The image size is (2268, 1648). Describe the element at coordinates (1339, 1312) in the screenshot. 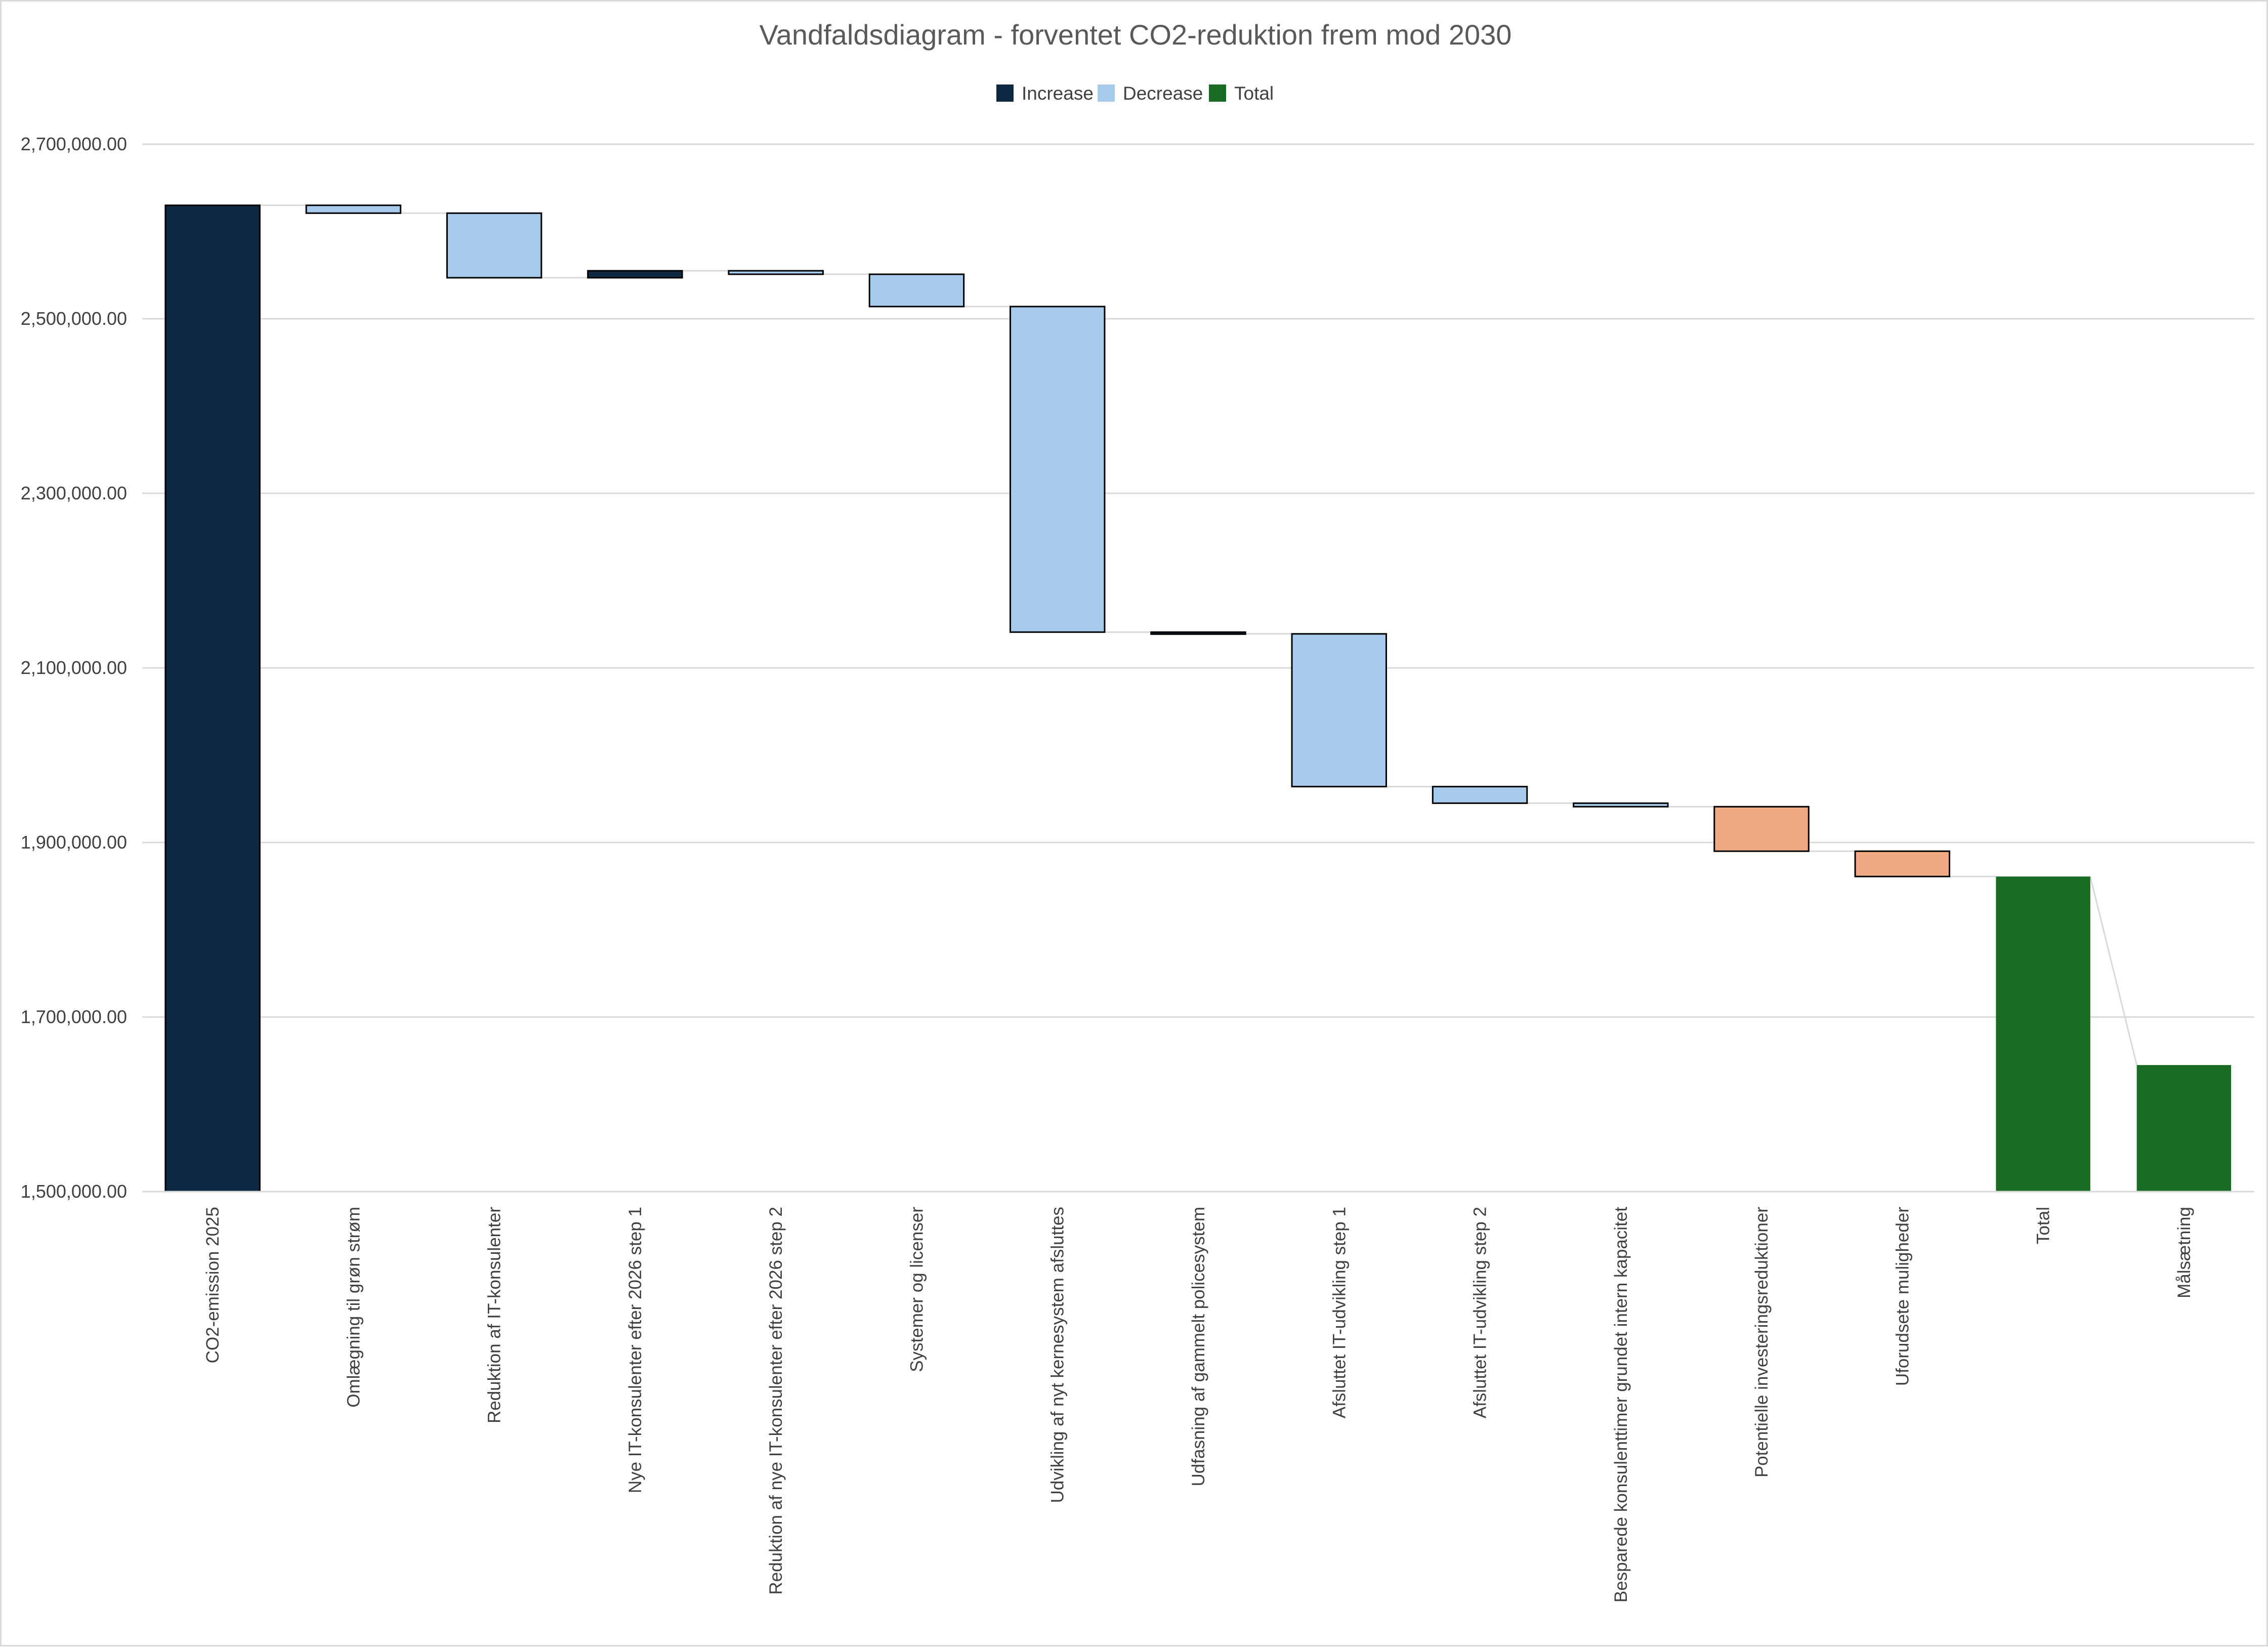

I see `x-tick-label: Afsluttet IT-udvikling step 1` at that location.